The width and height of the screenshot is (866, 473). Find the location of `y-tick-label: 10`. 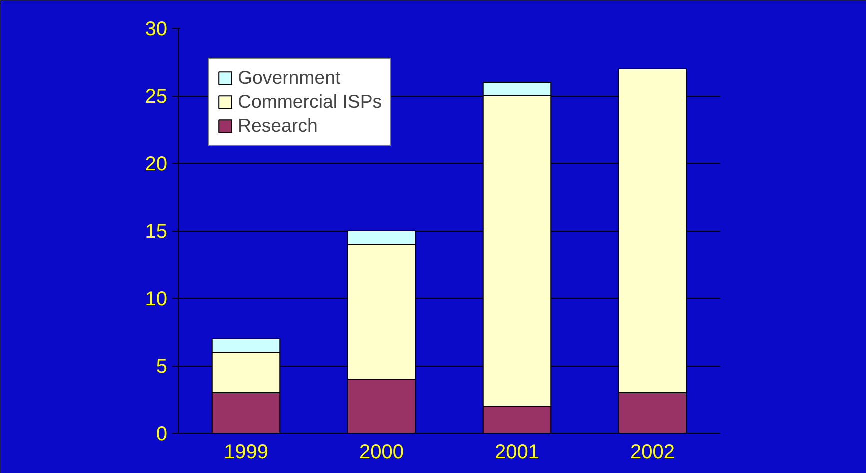

y-tick-label: 10 is located at coordinates (156, 299).